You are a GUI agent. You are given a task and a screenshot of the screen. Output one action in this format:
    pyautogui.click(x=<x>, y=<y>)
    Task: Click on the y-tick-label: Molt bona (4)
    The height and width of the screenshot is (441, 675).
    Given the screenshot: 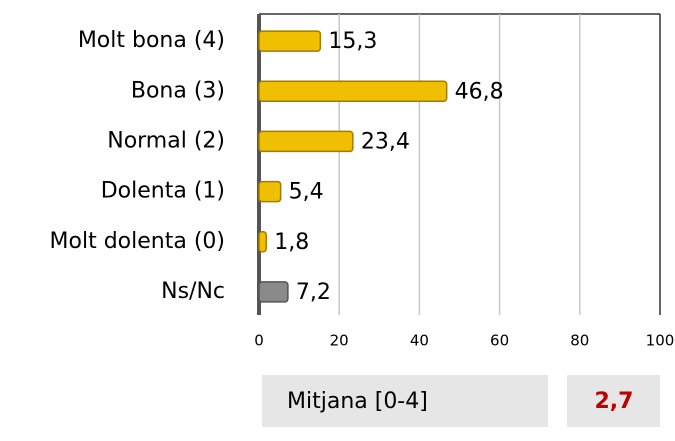 What is the action you would take?
    pyautogui.click(x=151, y=40)
    